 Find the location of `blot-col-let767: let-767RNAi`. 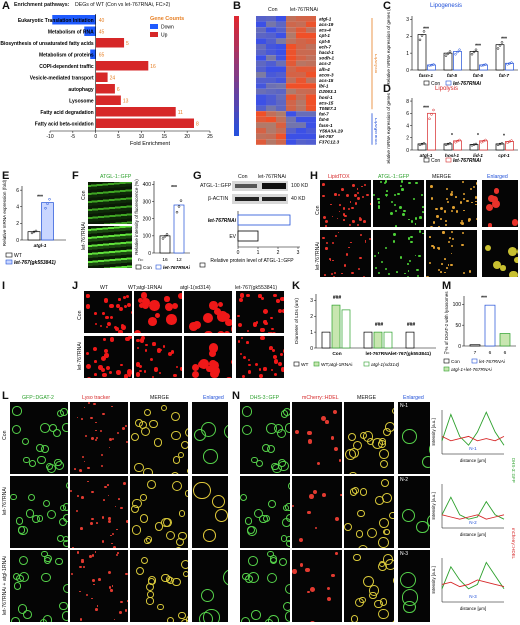

blot-col-let767: let-767RNAi is located at coordinates (272, 177).